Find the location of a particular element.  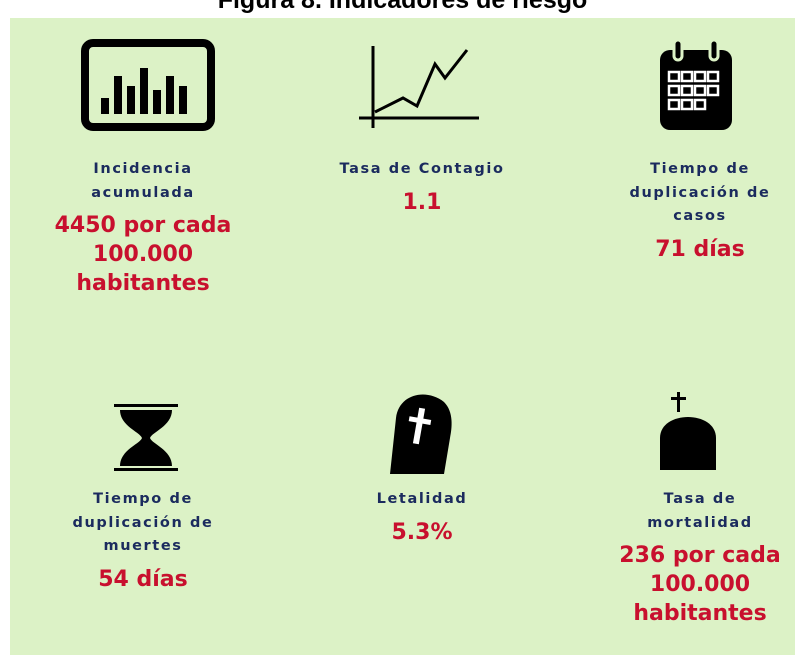

indicator-label: Letalidad is located at coordinates (422, 500).